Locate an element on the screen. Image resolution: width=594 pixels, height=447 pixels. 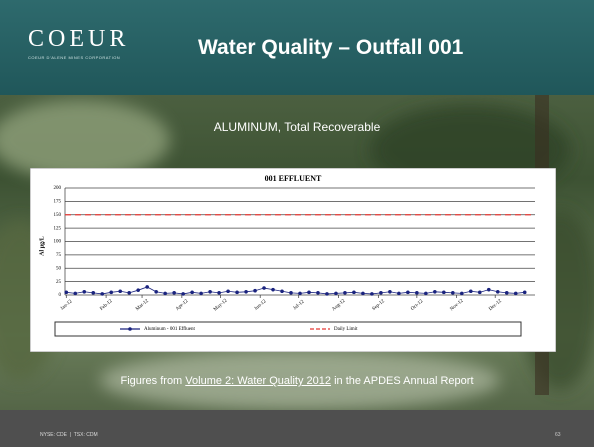
legend-marker is located at coordinates (130, 329).